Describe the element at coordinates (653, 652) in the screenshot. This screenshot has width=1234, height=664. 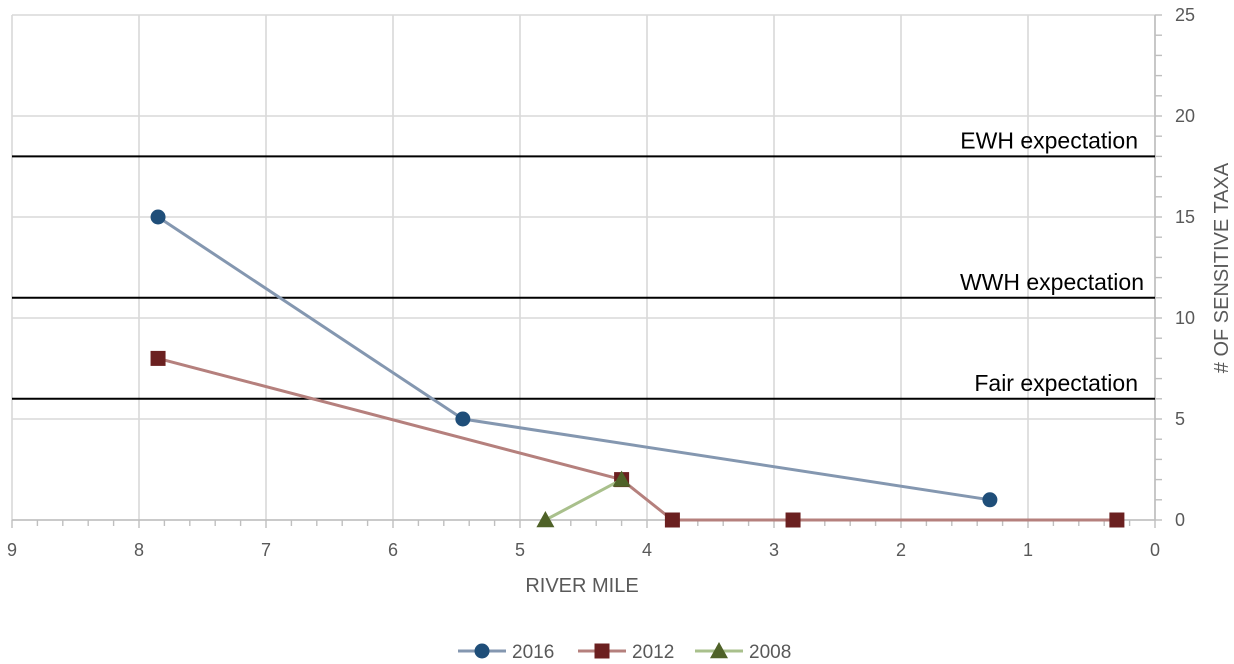
I see `legend-label-2012: 2012` at that location.